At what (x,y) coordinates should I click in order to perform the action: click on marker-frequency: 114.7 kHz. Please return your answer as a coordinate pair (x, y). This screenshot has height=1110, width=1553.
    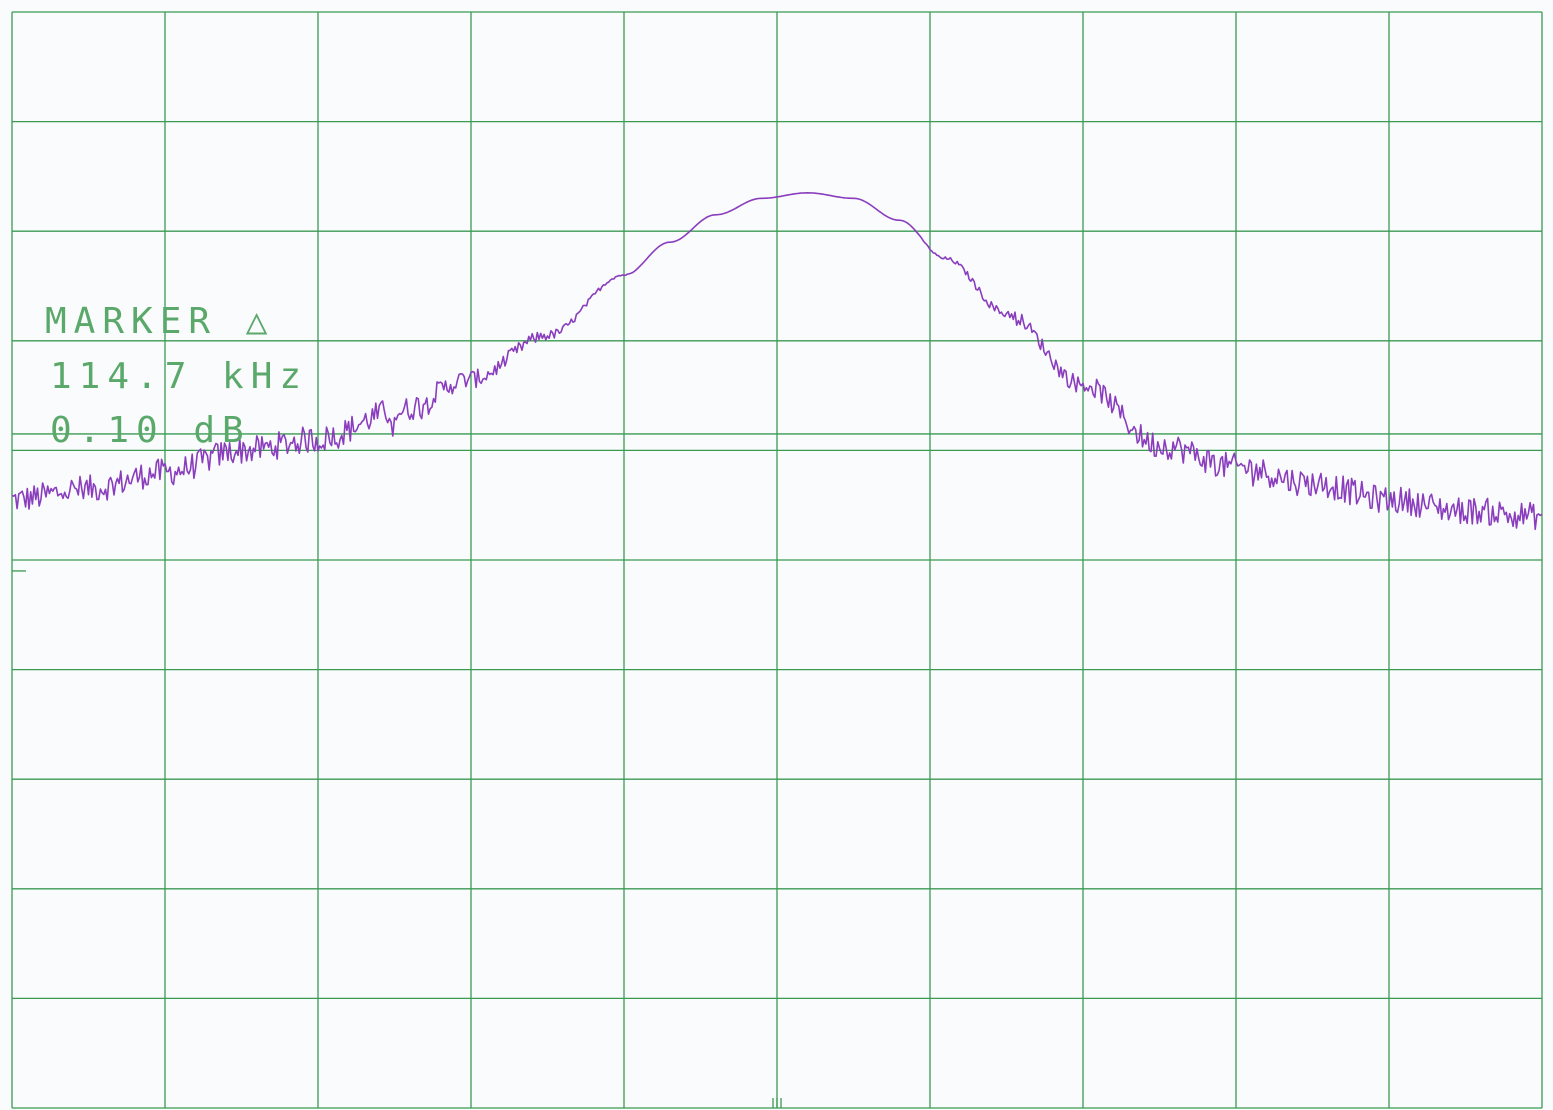
    Looking at the image, I should click on (179, 376).